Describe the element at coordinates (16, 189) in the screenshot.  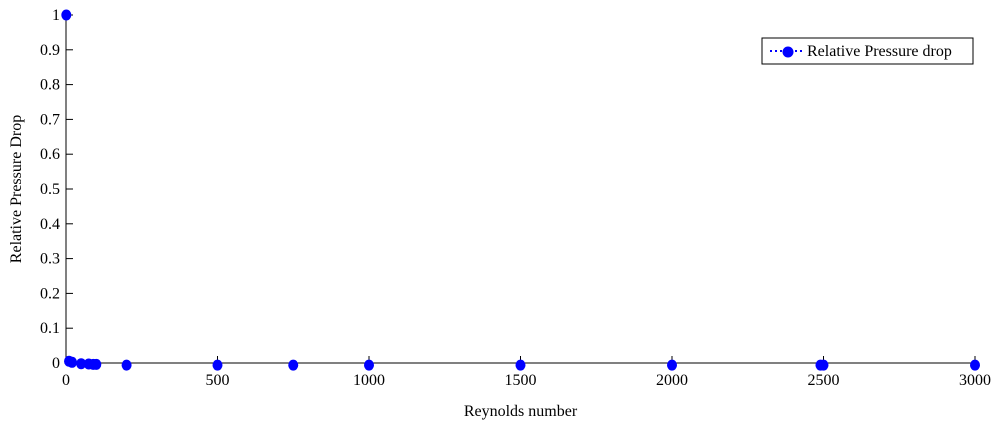
I see `y-axis-label: Relative Pressure Drop` at that location.